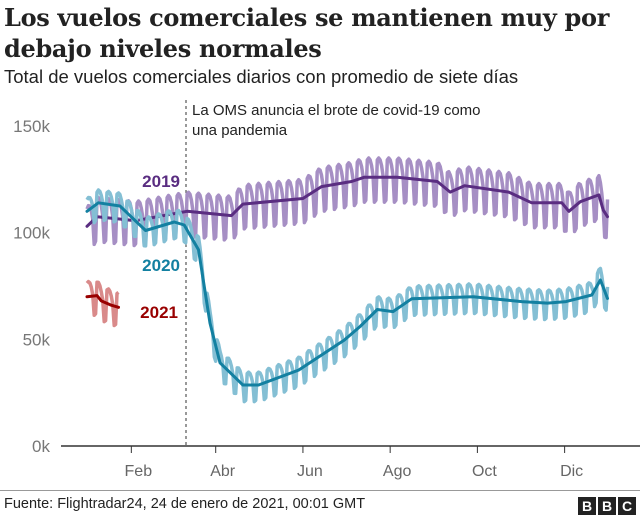 The height and width of the screenshot is (520, 640). I want to click on series-average-line-2019, so click(347, 201).